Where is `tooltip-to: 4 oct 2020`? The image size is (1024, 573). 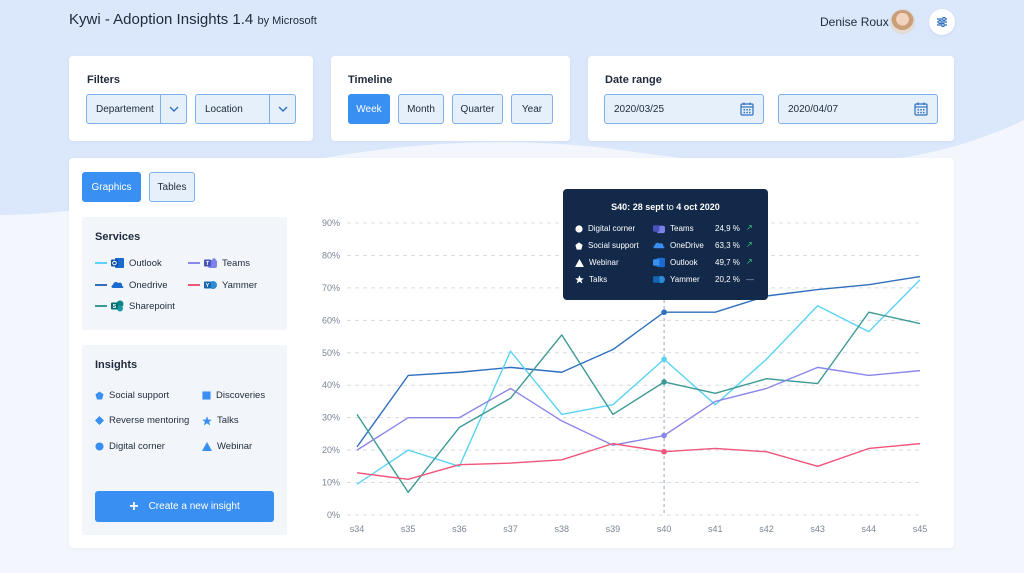
tooltip-to: 4 oct 2020 is located at coordinates (698, 207).